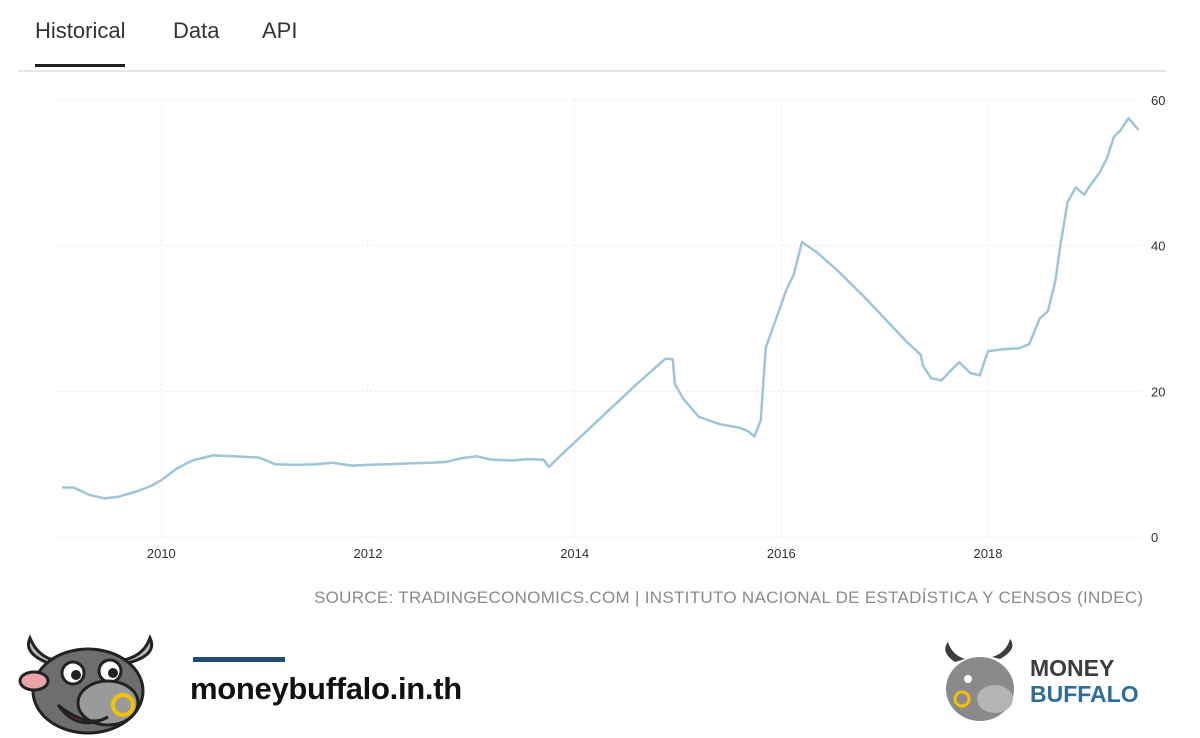  What do you see at coordinates (1158, 100) in the screenshot?
I see `y-tick-label: 60` at bounding box center [1158, 100].